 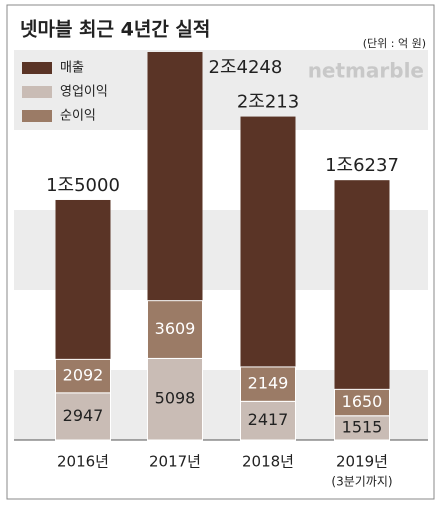 What do you see at coordinates (362, 165) in the screenshot?
I see `value-label: 1조6237` at bounding box center [362, 165].